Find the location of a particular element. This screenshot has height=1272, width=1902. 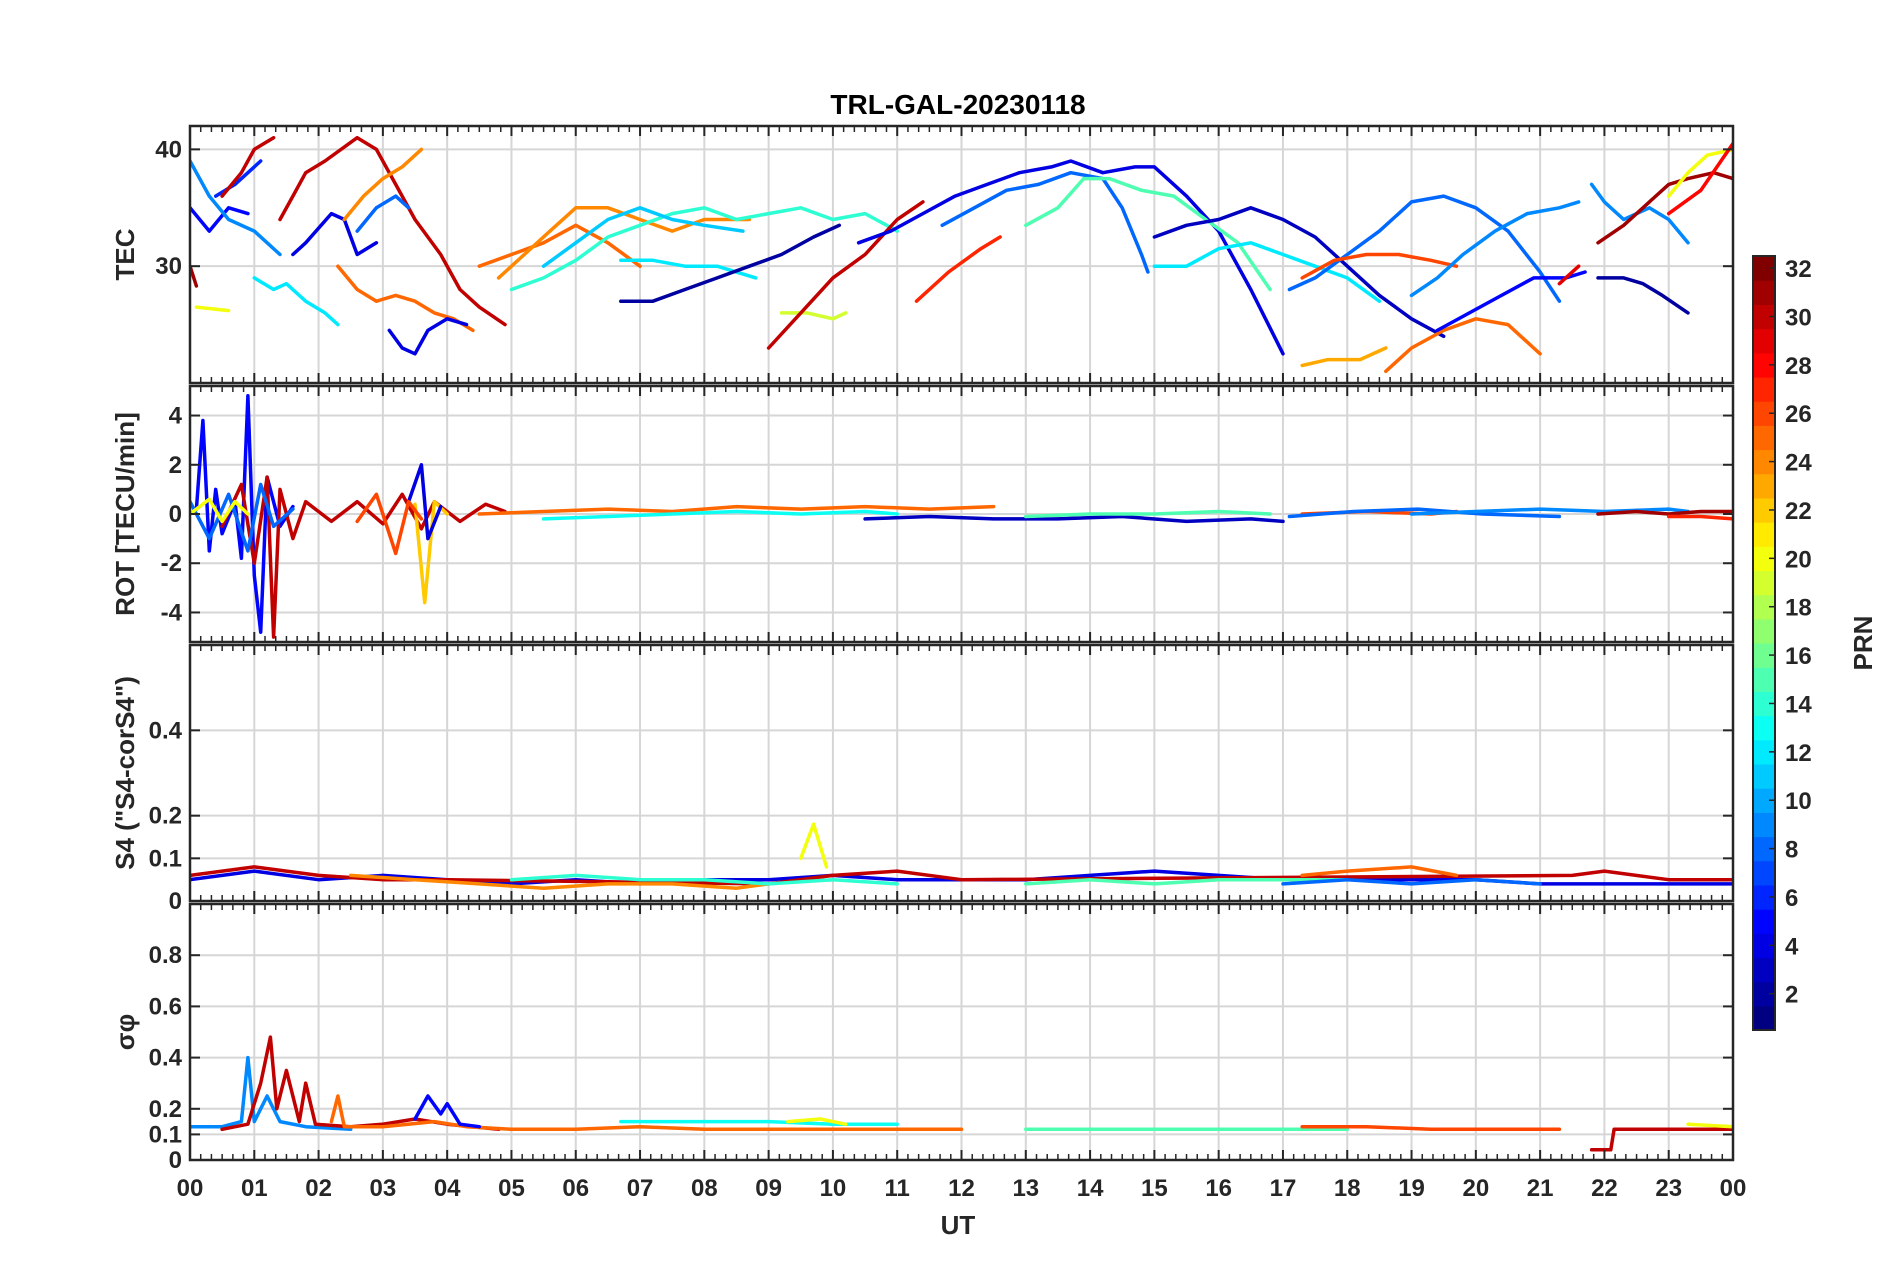

colorbar-tick-label: 10 is located at coordinates (1798, 801).